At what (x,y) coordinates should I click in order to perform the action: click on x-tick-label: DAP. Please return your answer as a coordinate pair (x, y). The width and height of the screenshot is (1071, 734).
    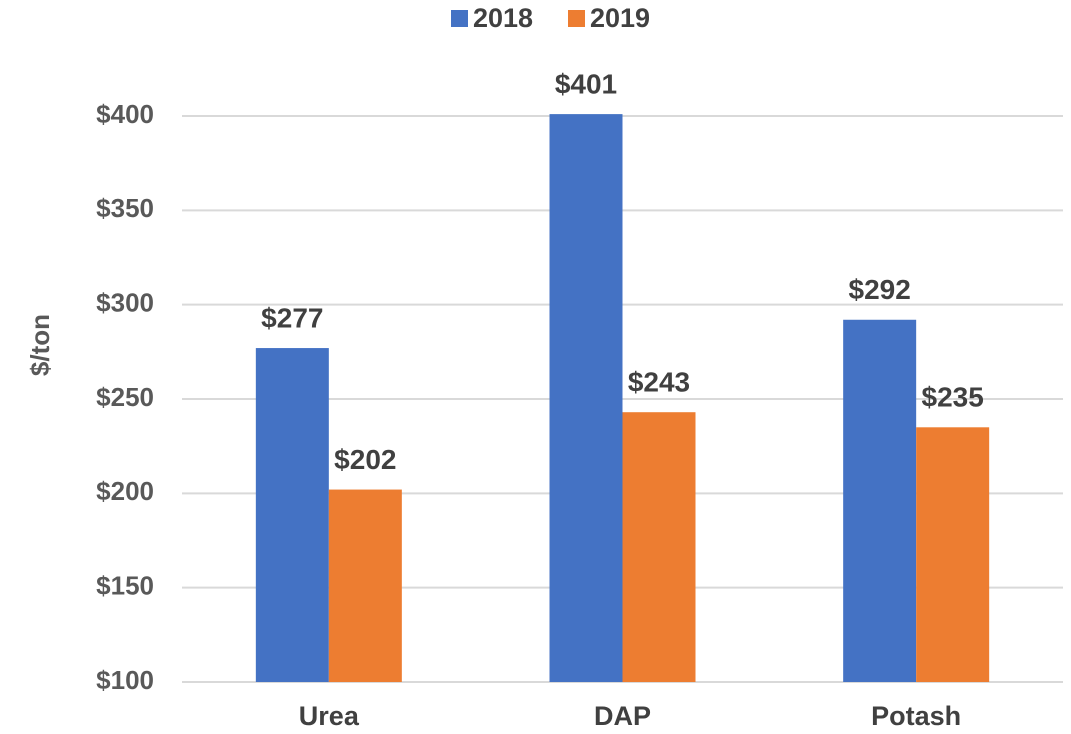
    Looking at the image, I should click on (622, 716).